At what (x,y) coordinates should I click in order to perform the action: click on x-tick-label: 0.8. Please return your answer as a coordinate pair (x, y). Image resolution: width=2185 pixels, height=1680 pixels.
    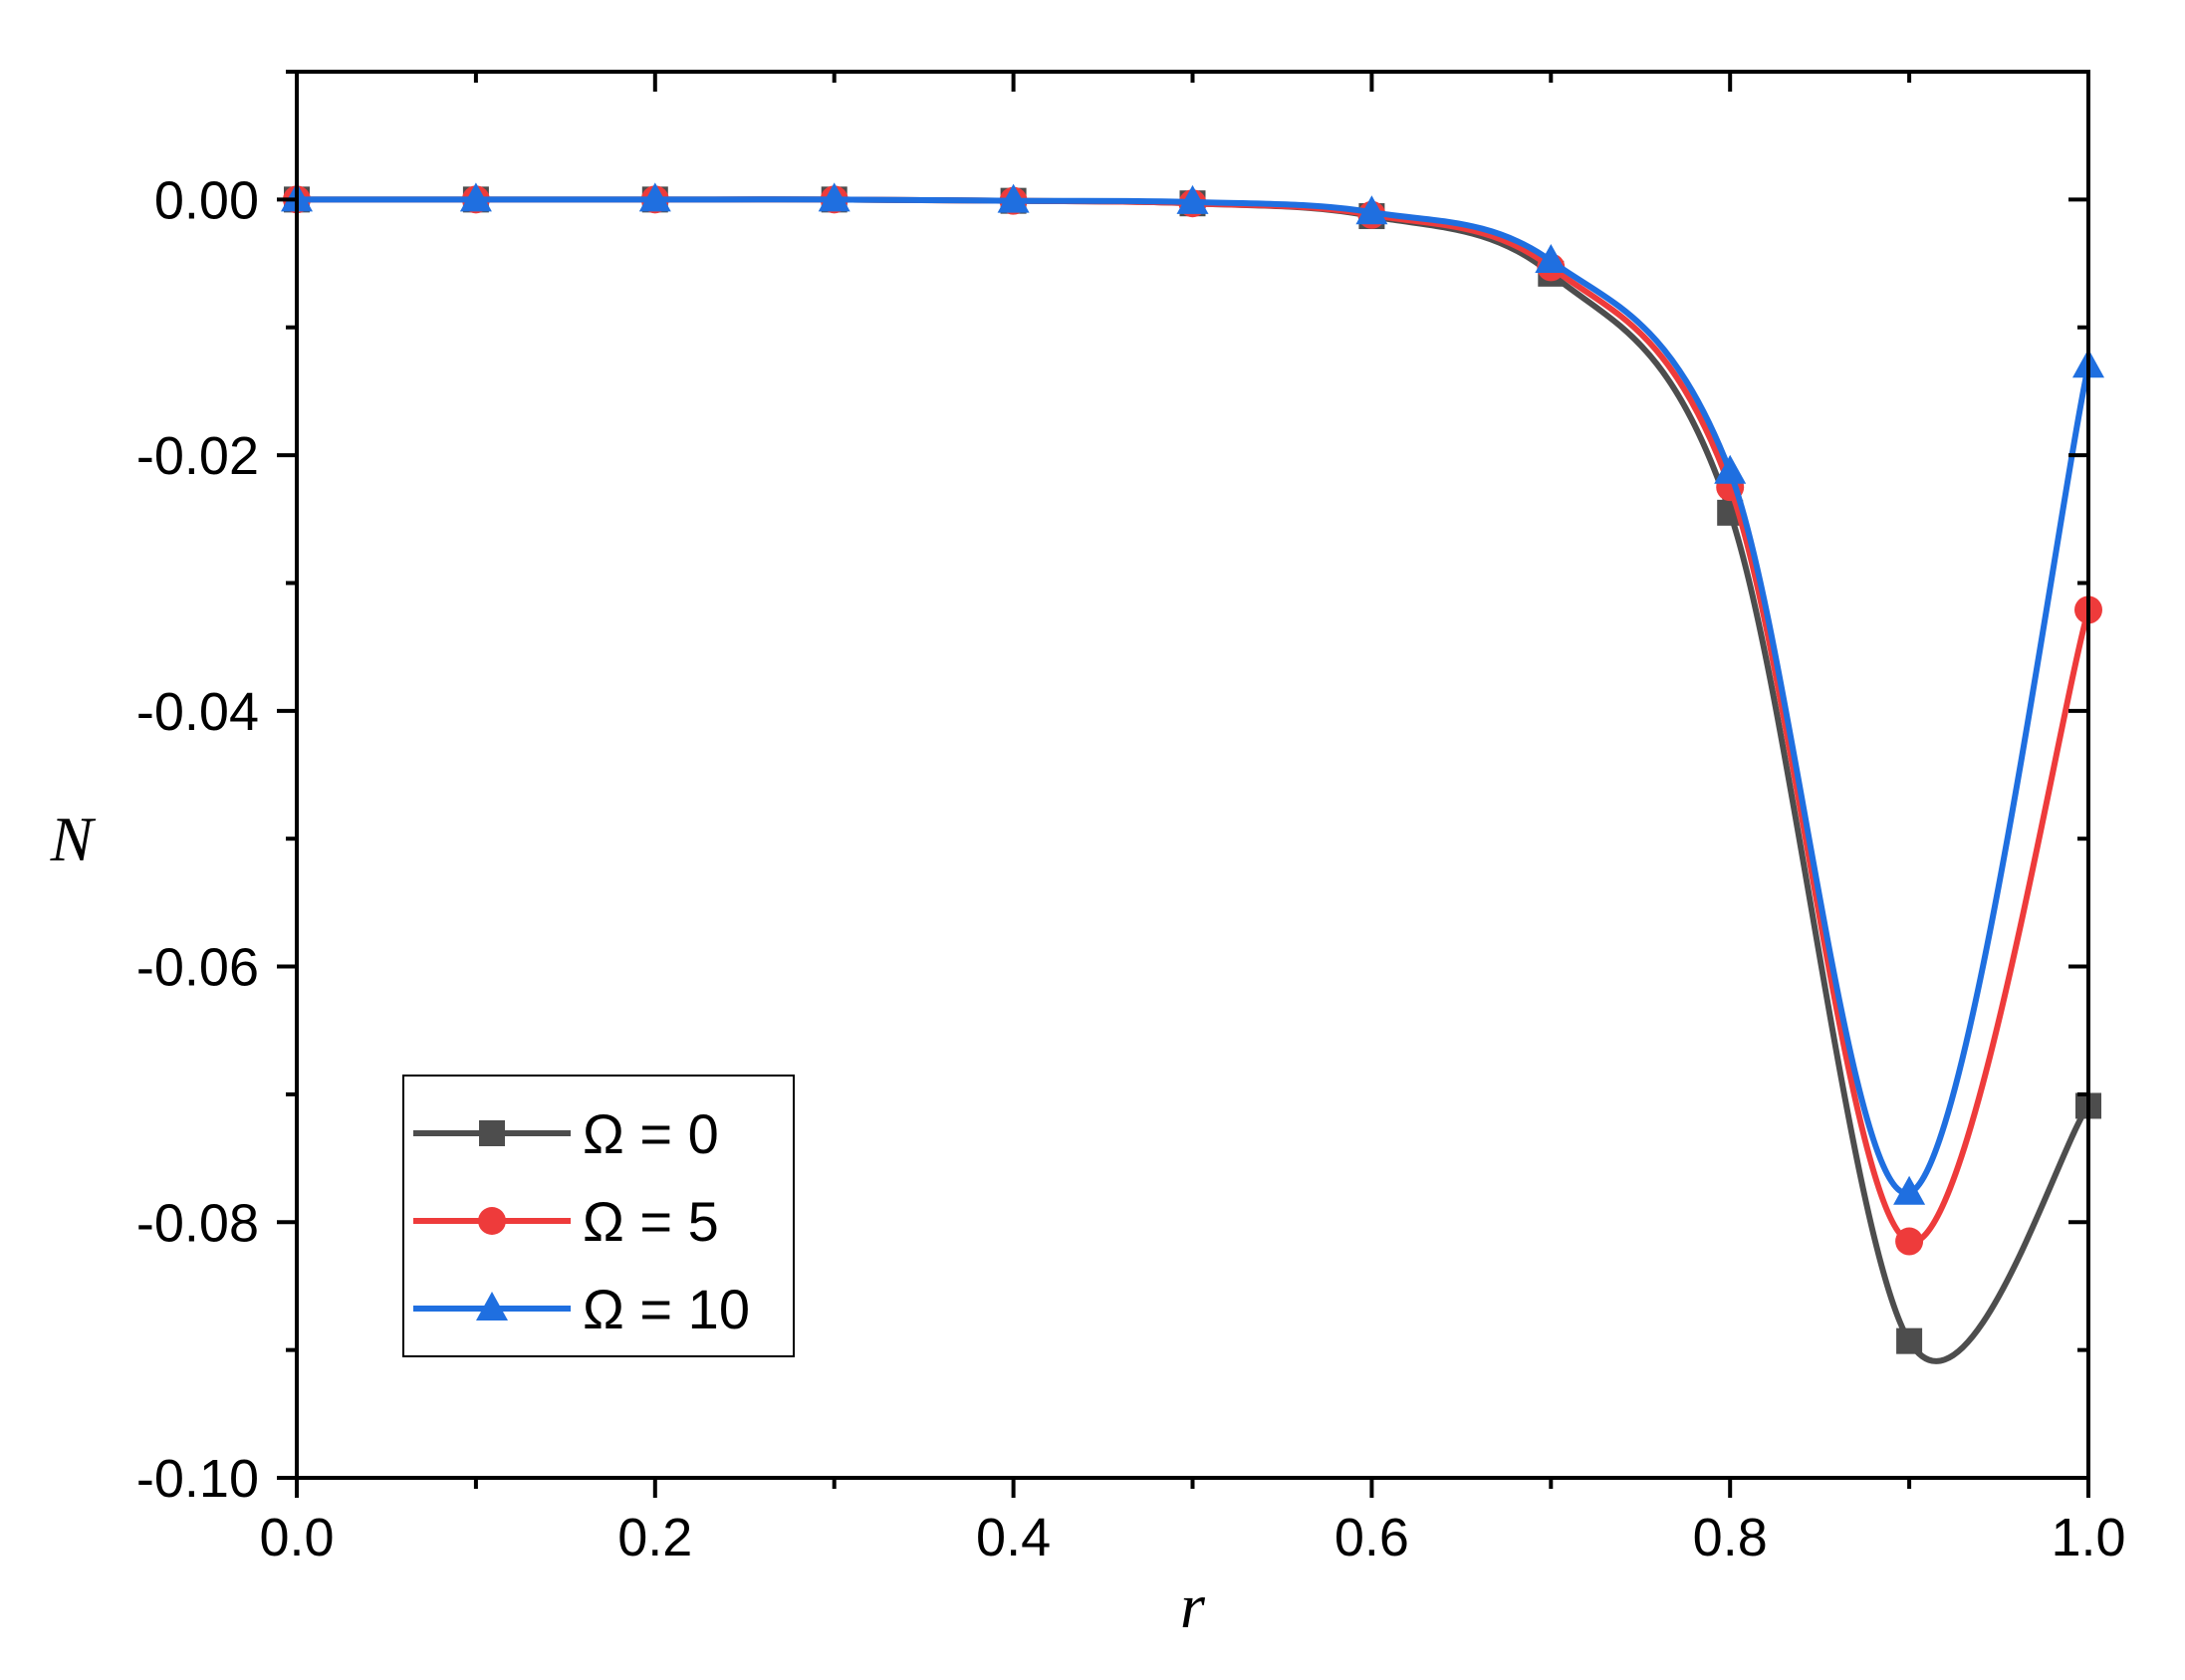
    Looking at the image, I should click on (1730, 1537).